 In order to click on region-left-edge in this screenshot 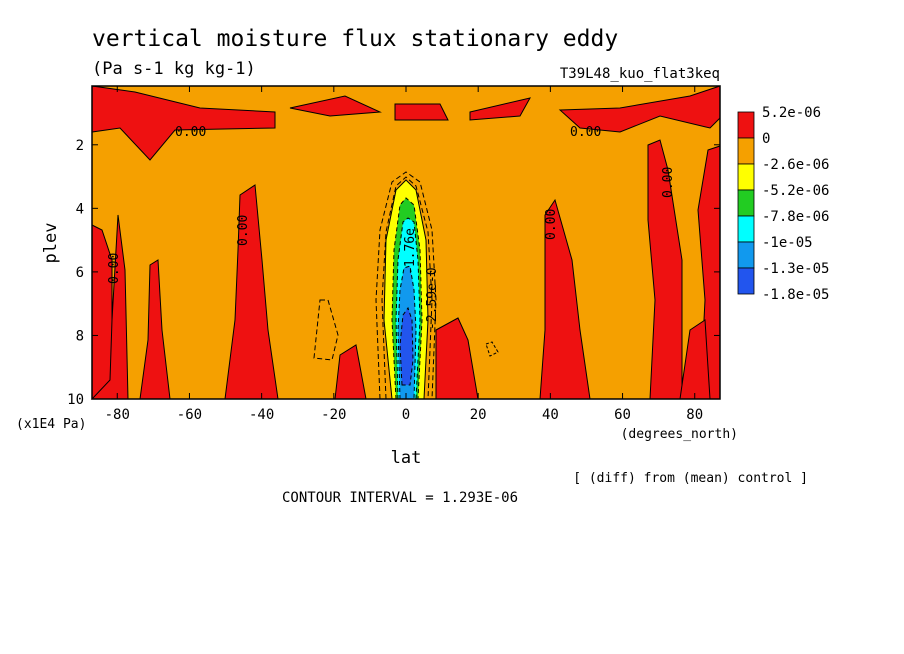, I will do `click(102, 312)`.